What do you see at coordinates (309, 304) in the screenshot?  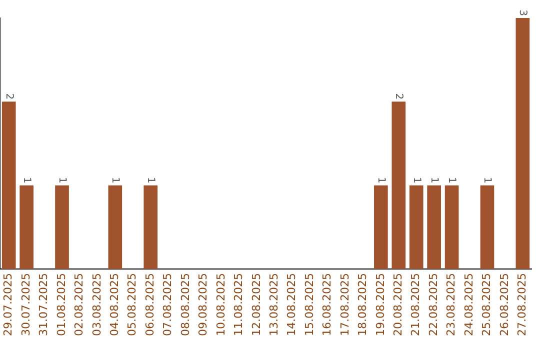 I see `x-tick-label: 15.08.2025` at bounding box center [309, 304].